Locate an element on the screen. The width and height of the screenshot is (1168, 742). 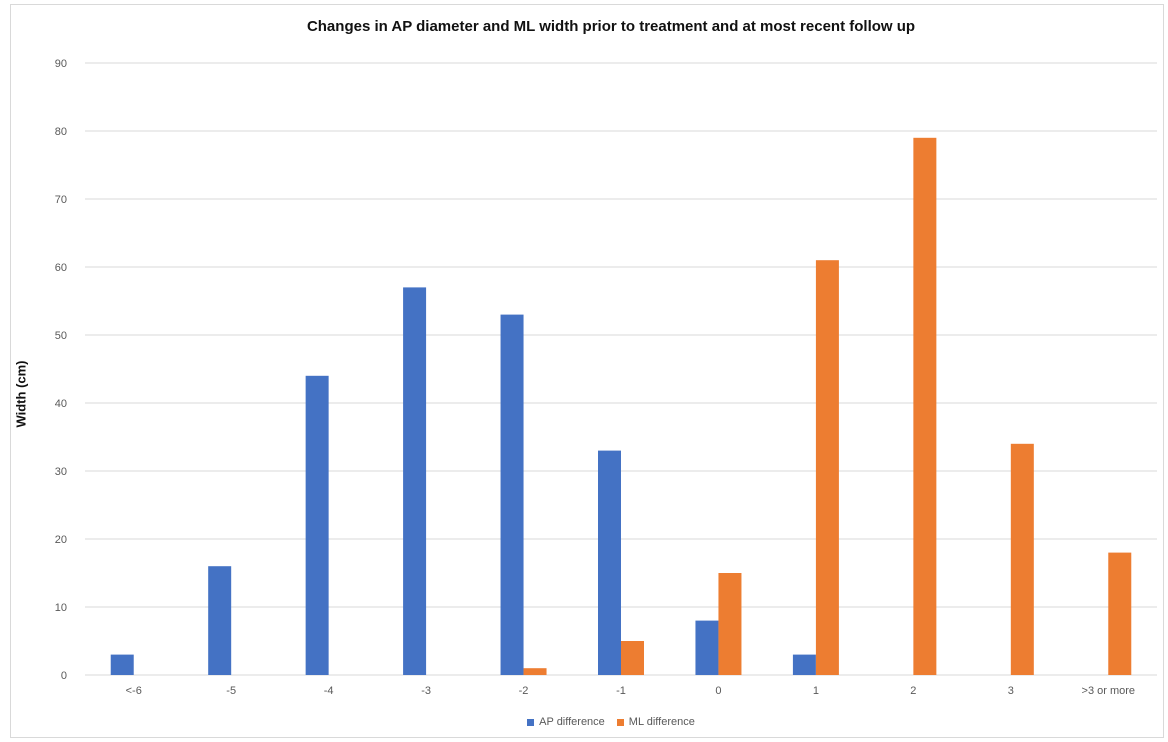
y-tick-labels: 0 10 20 30 40 50 60 70 80 90 is located at coordinates (61, 370).